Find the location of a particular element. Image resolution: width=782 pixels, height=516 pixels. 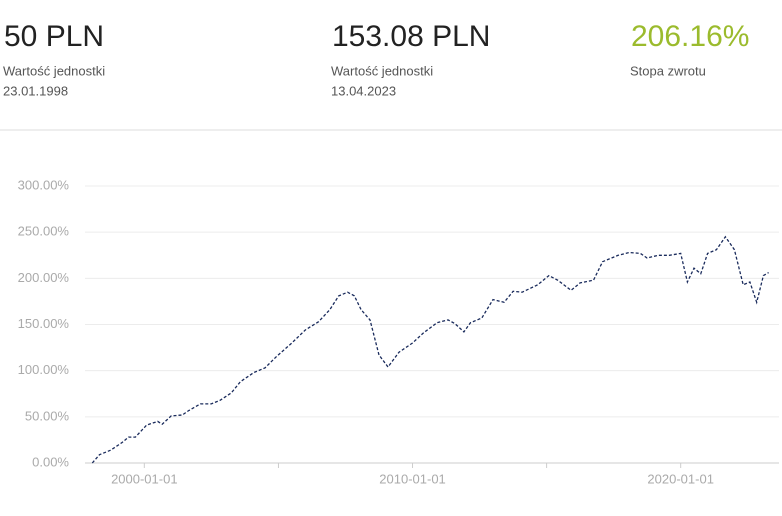

x-tick-label: 2010-01-01 is located at coordinates (412, 478).